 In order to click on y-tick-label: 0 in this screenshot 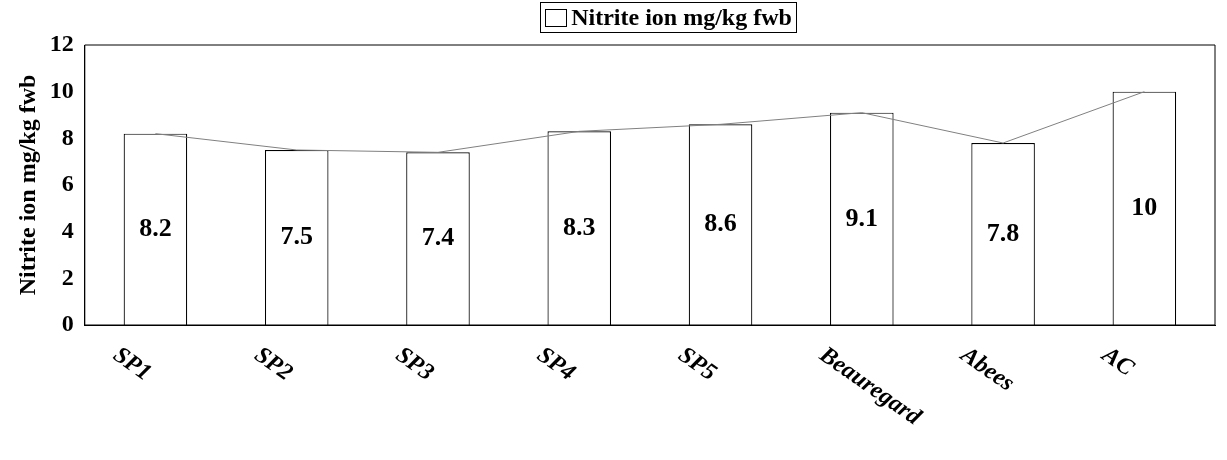, I will do `click(67, 323)`.